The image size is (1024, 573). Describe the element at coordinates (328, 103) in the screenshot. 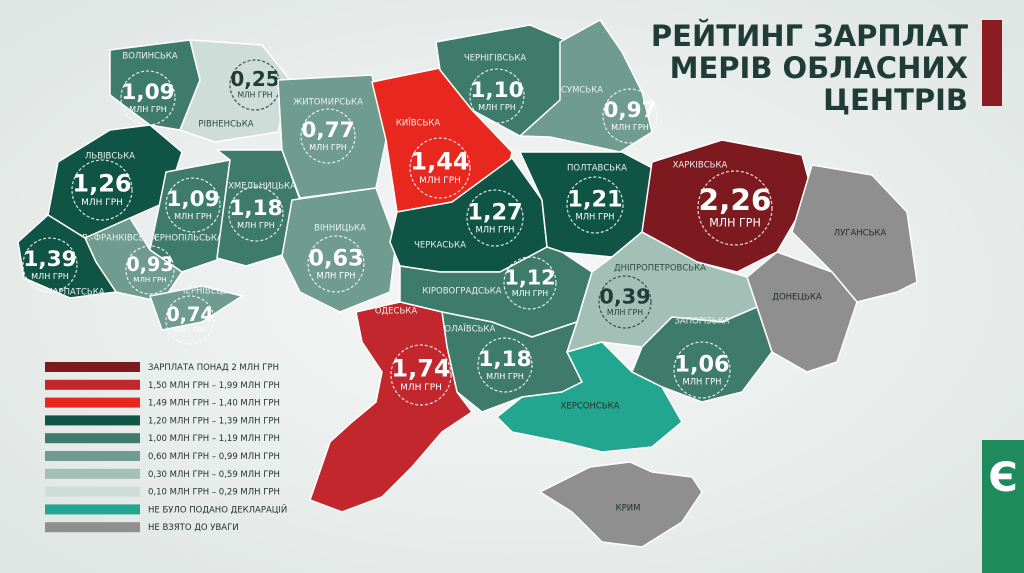

I see `region-name: ЖИТОМИРСЬКА` at that location.